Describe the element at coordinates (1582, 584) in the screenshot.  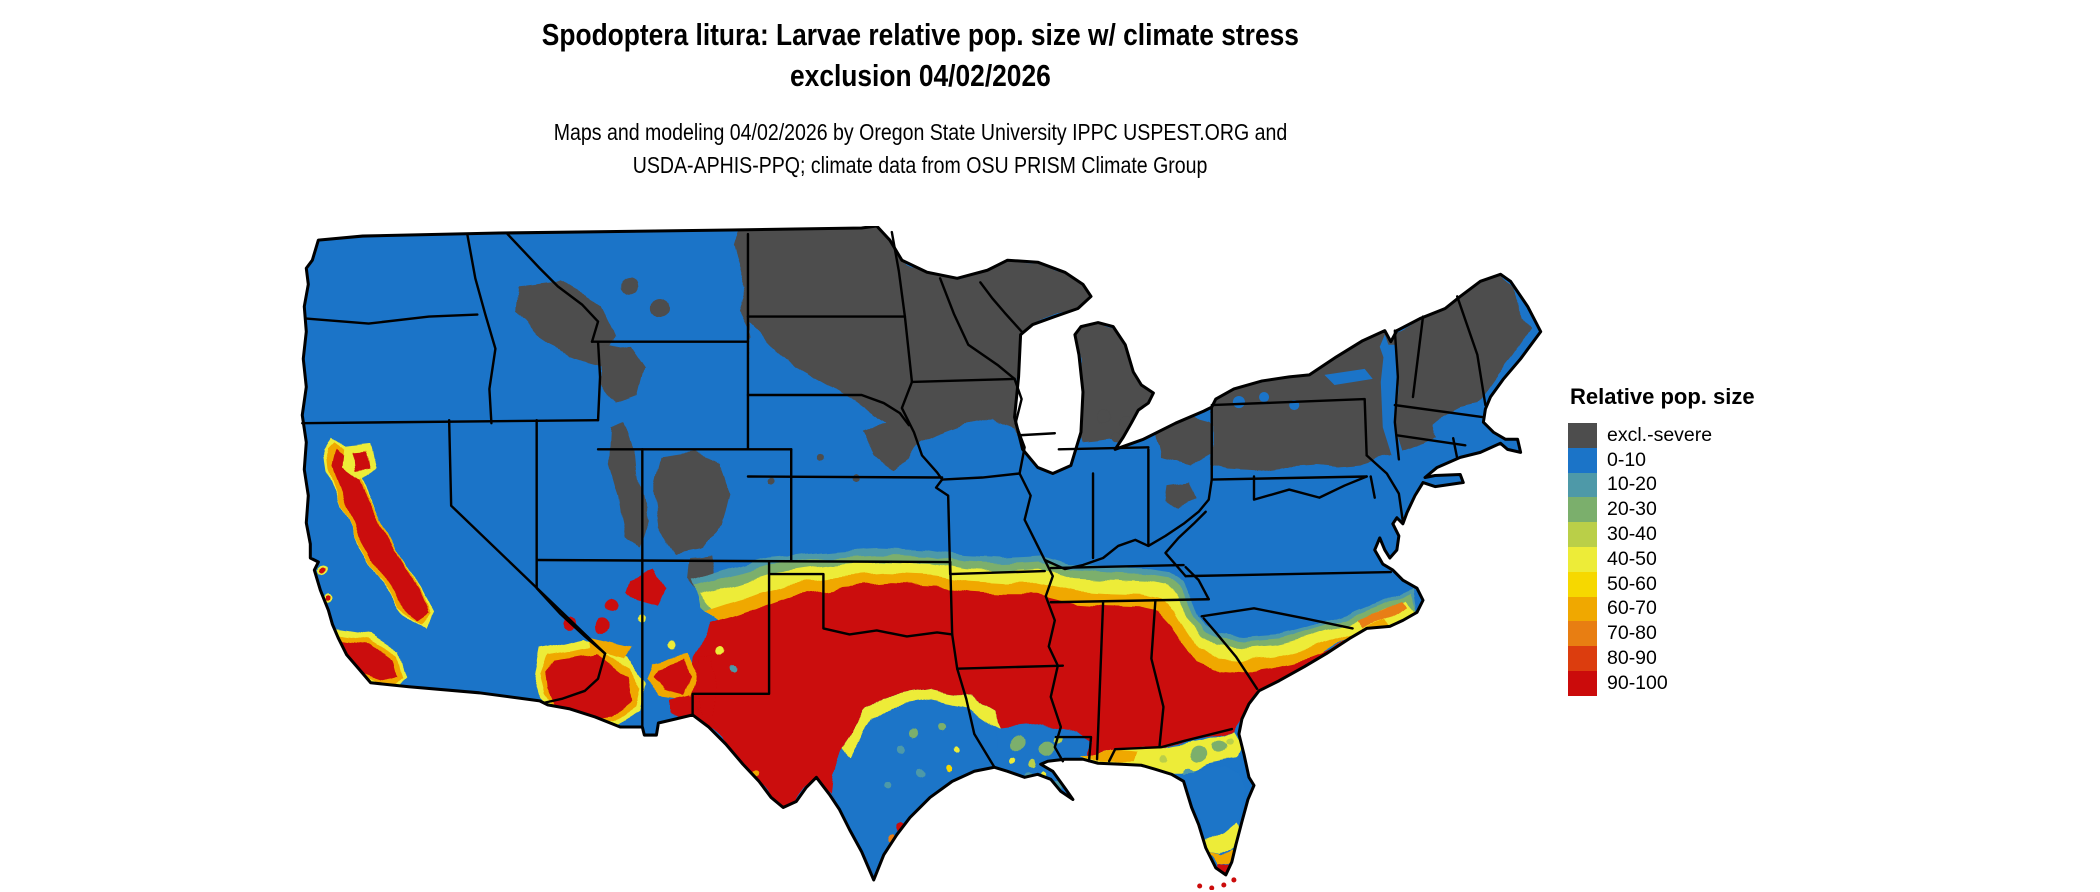
I see `legend-swatch-b50` at that location.